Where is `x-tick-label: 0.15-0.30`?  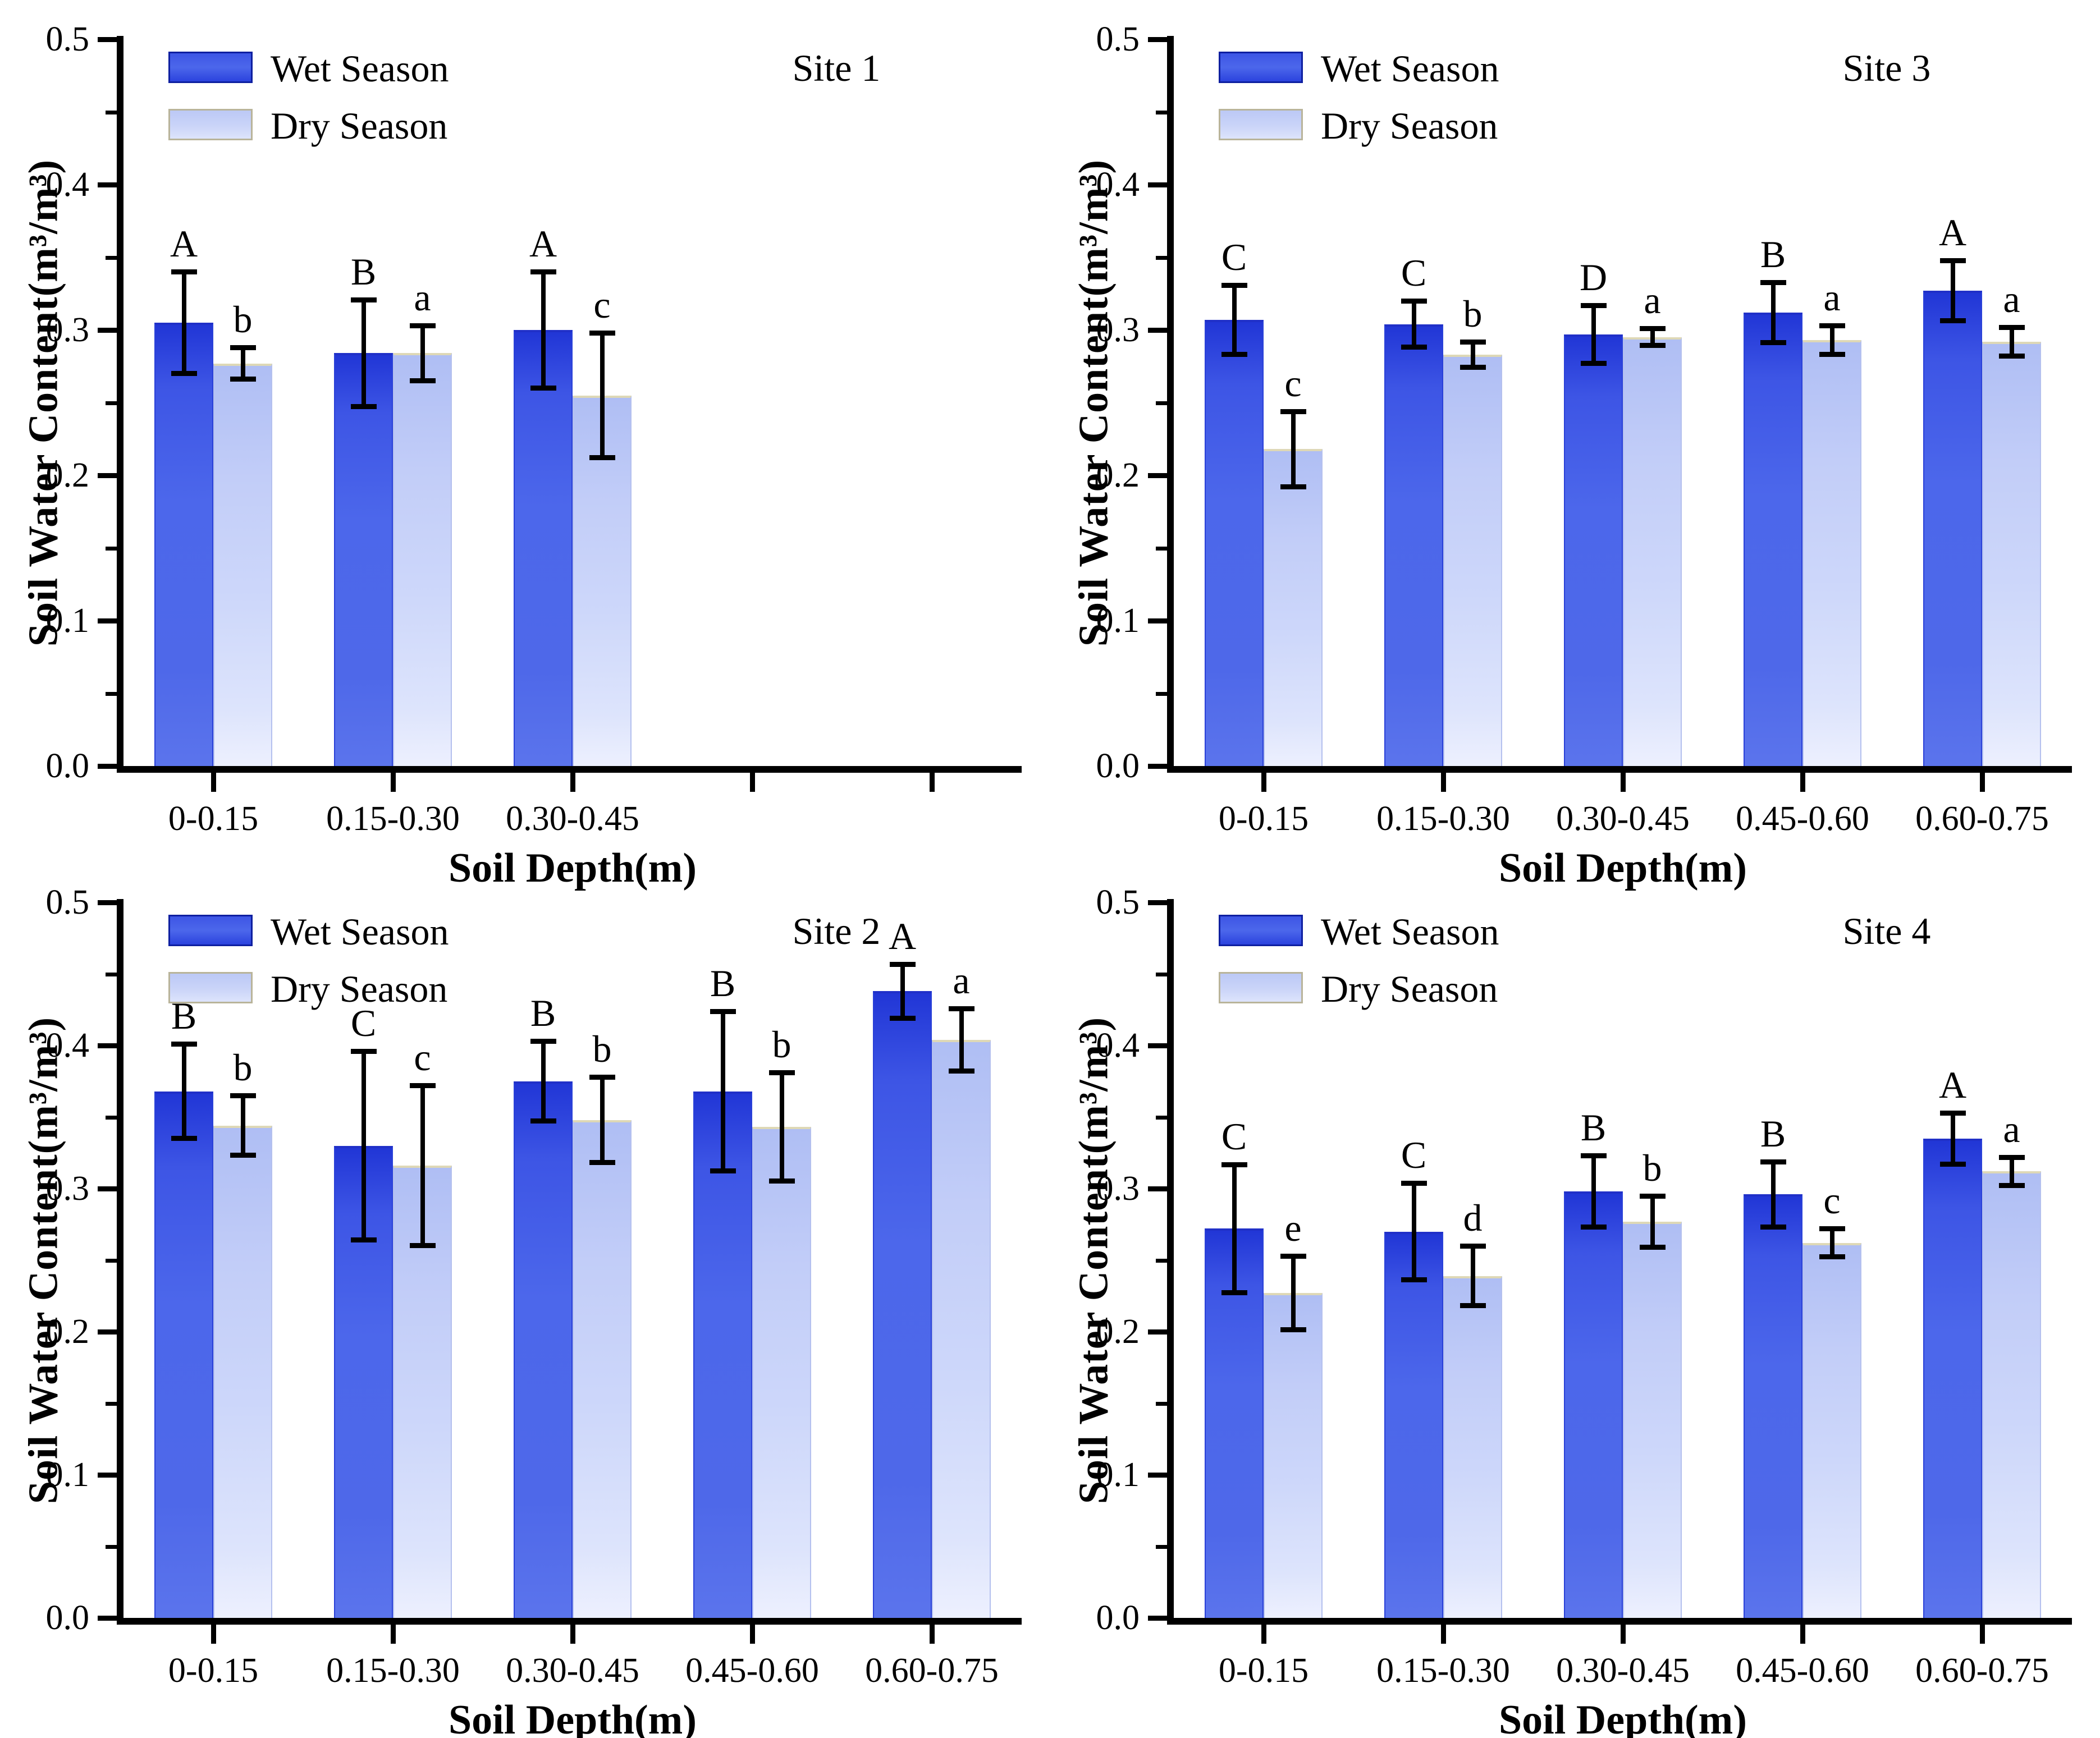 x-tick-label: 0.15-0.30 is located at coordinates (393, 1671).